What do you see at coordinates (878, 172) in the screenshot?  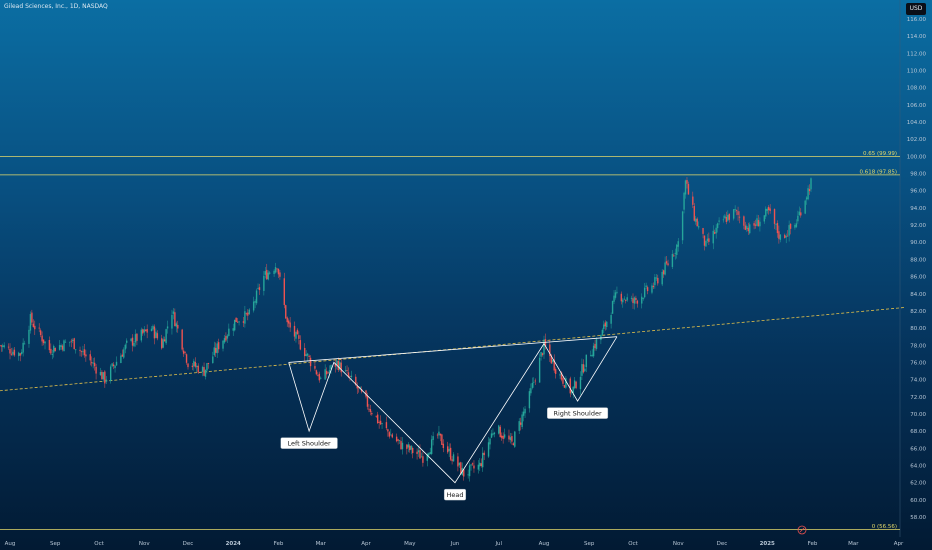 I see `fib-level-label: 0.618 (97.85)` at bounding box center [878, 172].